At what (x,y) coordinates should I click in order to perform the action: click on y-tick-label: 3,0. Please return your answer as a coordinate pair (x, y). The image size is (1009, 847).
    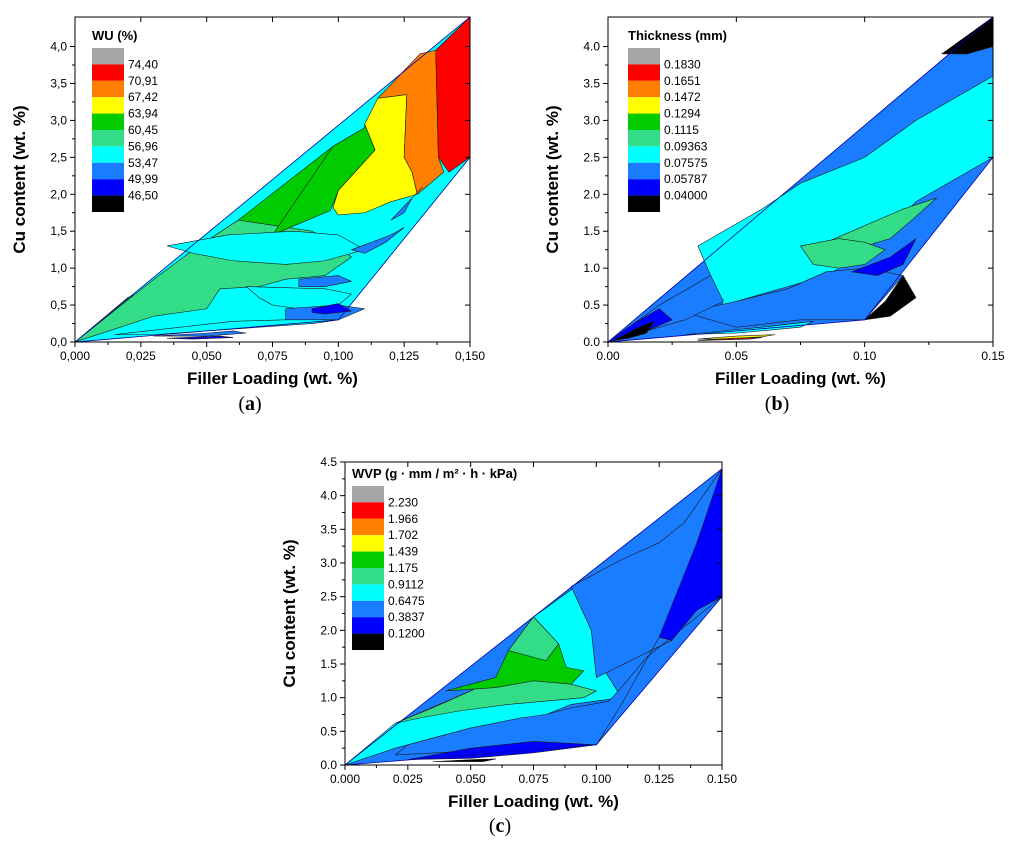
    Looking at the image, I should click on (58, 120).